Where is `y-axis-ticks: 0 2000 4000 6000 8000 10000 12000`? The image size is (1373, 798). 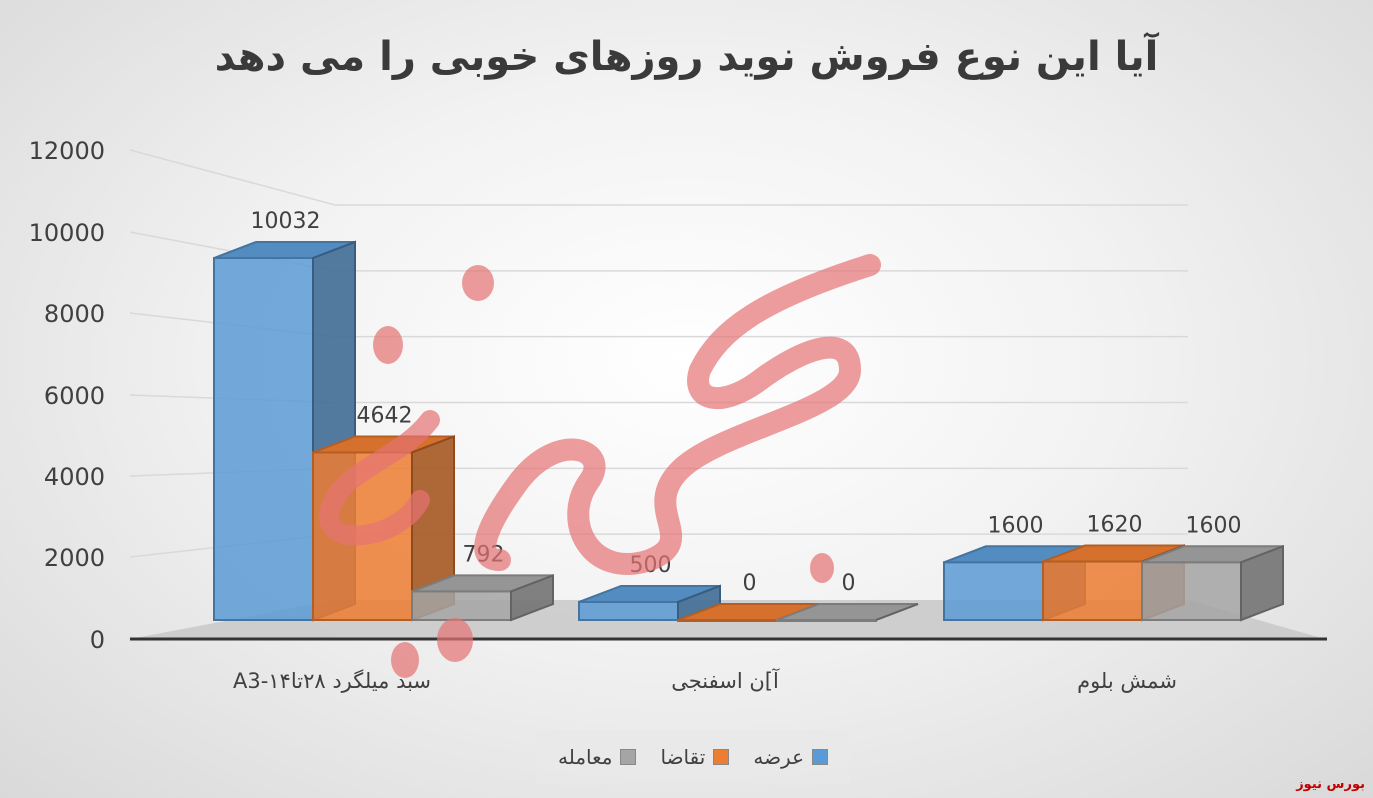 y-axis-ticks: 0 2000 4000 6000 8000 10000 12000 is located at coordinates (67, 395).